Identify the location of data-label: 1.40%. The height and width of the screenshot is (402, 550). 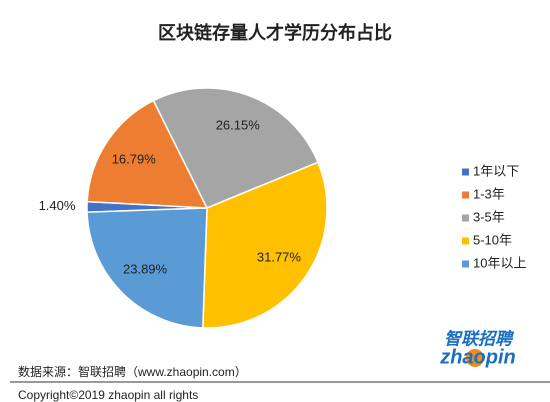
(57, 205).